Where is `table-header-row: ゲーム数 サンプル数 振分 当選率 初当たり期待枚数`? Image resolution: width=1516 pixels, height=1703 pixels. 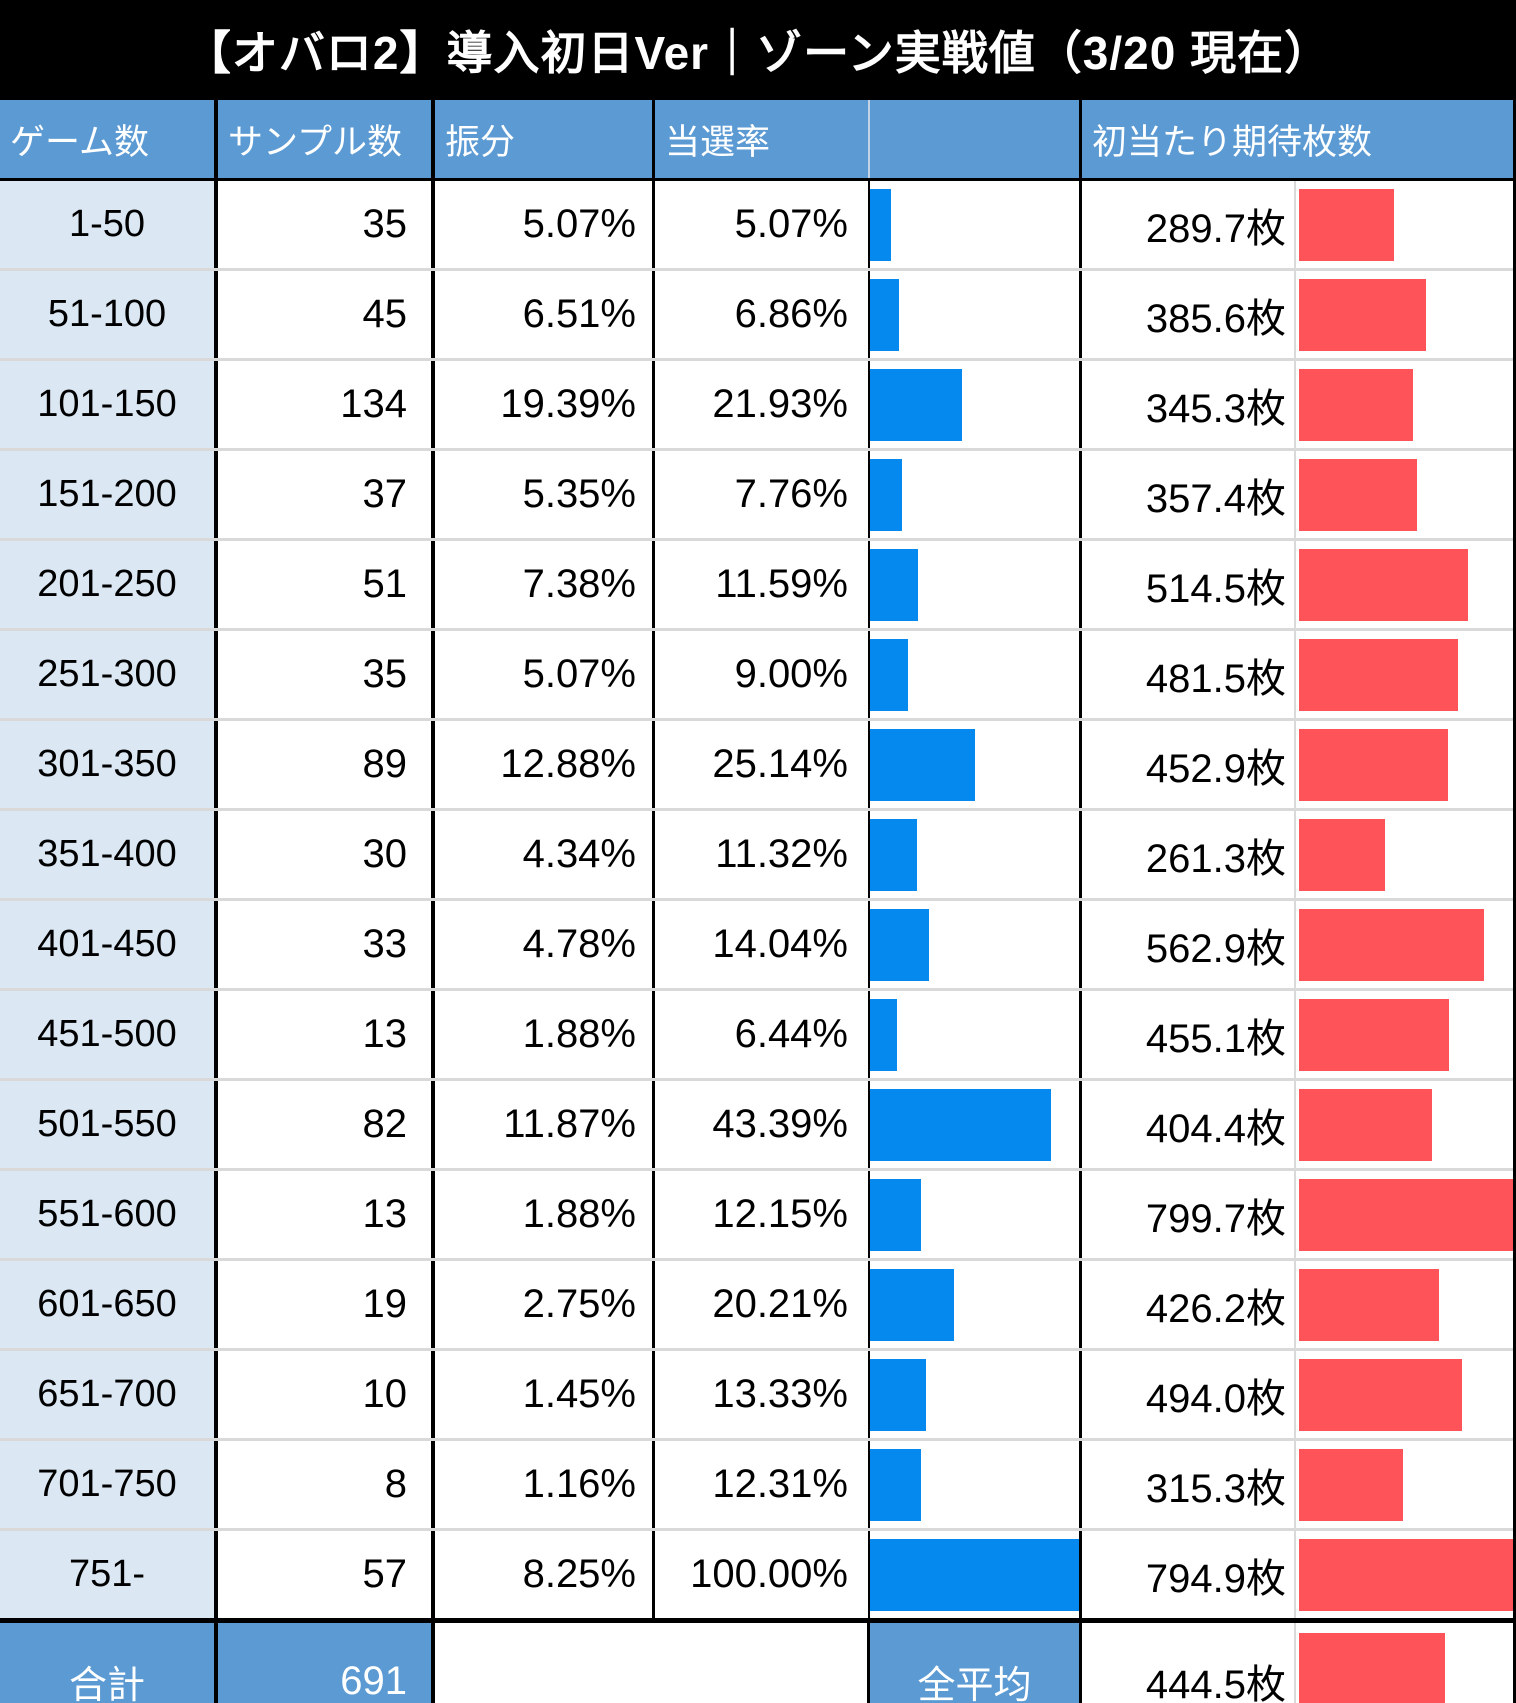
table-header-row: ゲーム数 サンプル数 振分 当選率 初当たり期待枚数 is located at coordinates (756, 140).